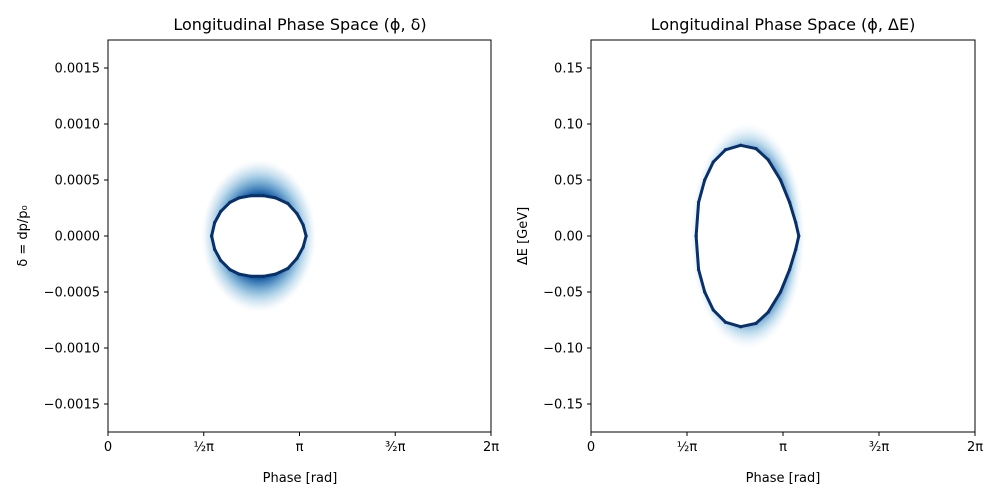 The image size is (1000, 500). Describe the element at coordinates (108, 447) in the screenshot. I see `left-x-tick-label: 0` at that location.